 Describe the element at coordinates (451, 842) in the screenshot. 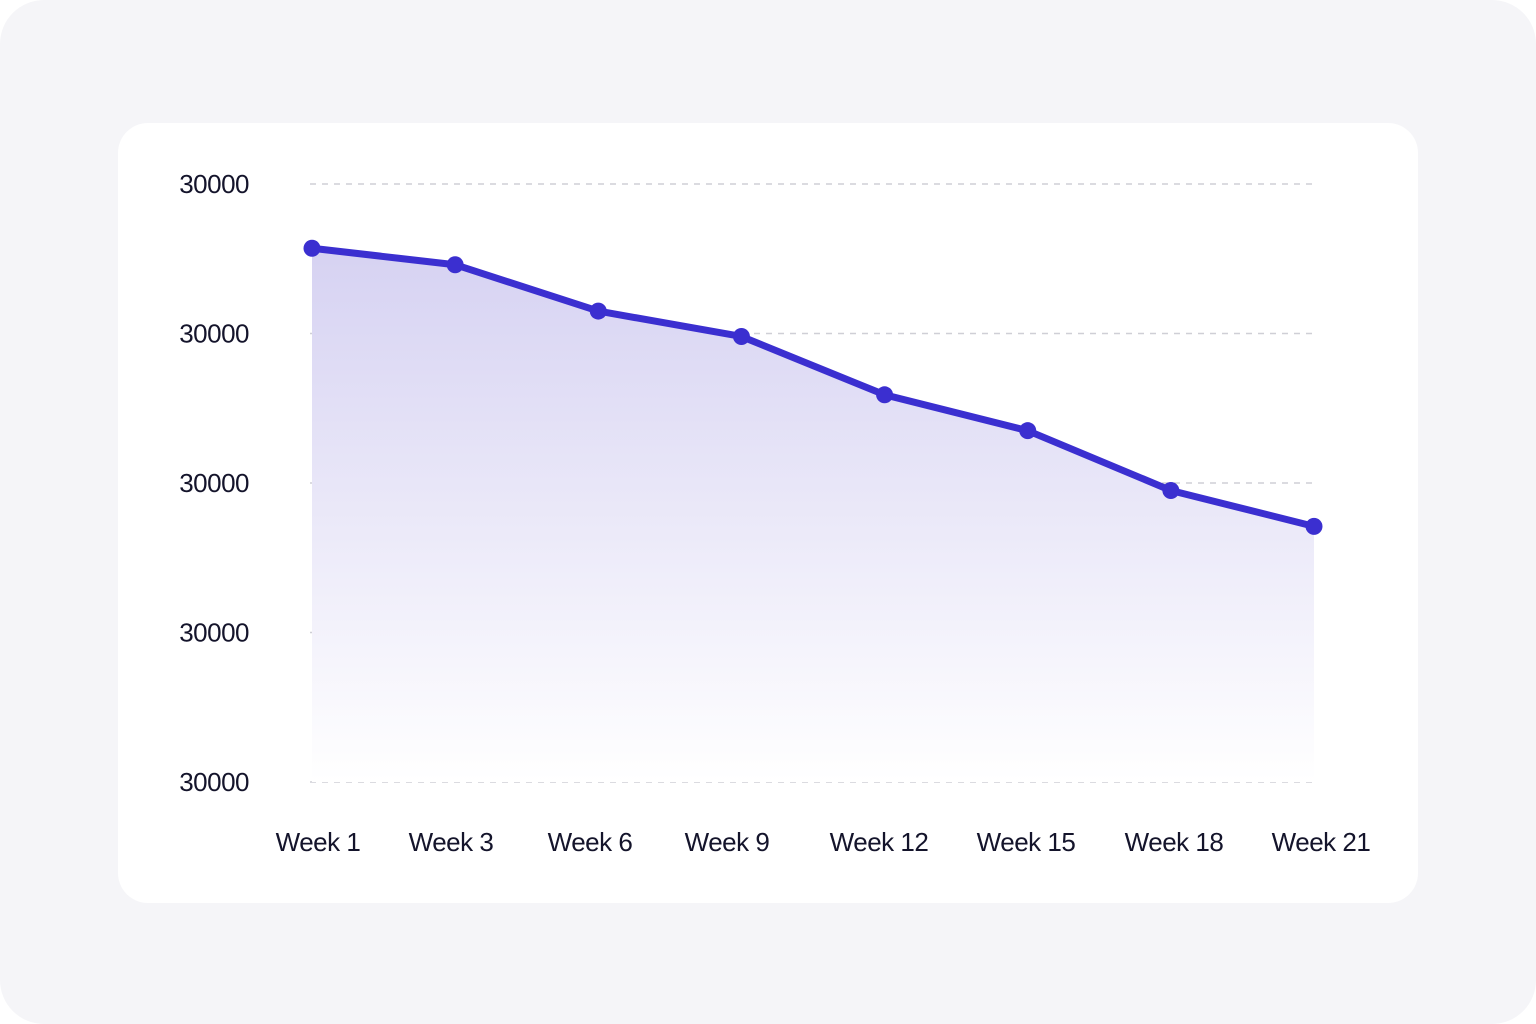

I see `x-tick-label: Week 3` at that location.